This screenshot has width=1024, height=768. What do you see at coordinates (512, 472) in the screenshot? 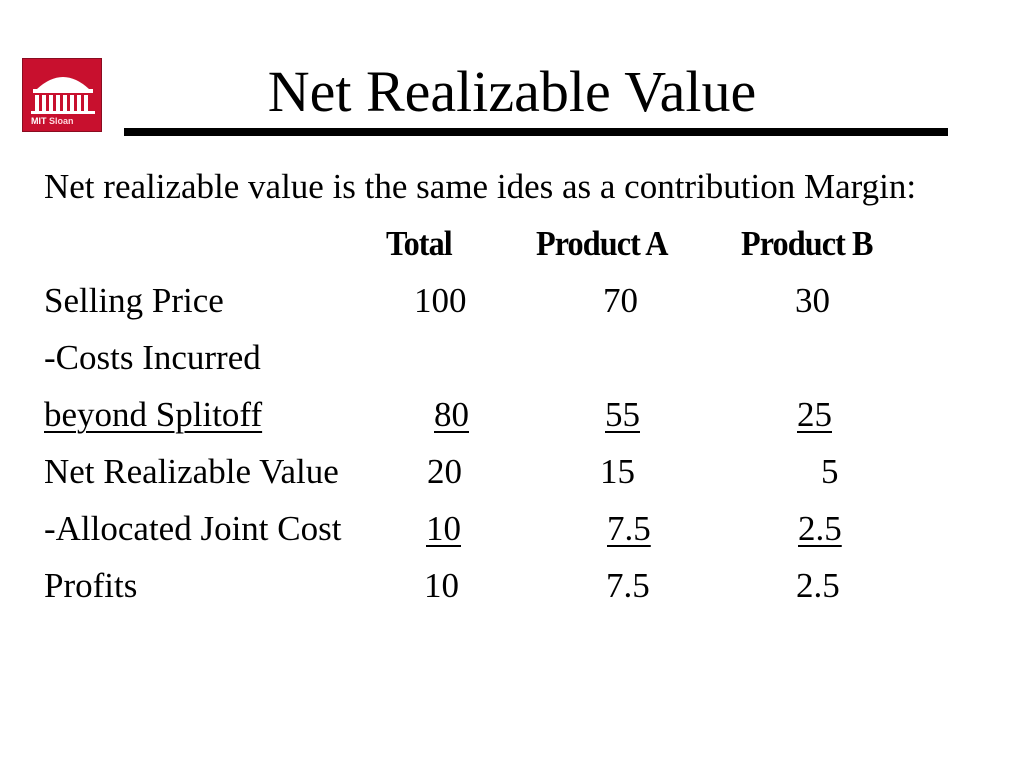
I see `table-row-net-realizable-value: Net Realizable Value 20 15 5` at bounding box center [512, 472].